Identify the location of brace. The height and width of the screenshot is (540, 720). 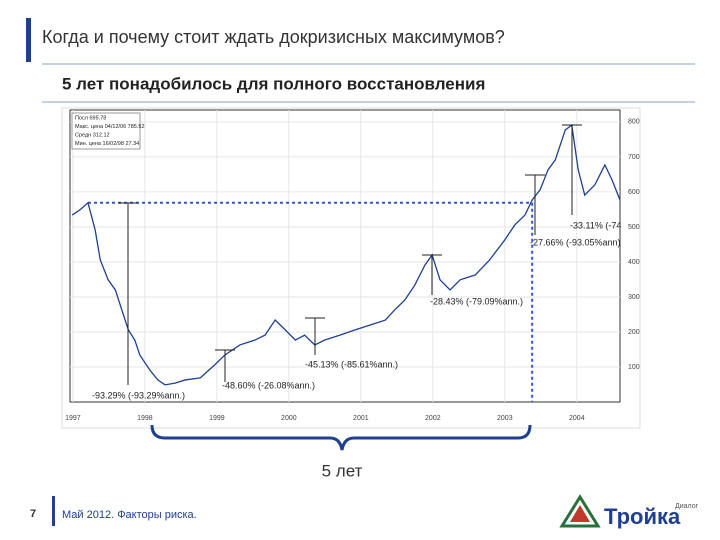
(341, 437).